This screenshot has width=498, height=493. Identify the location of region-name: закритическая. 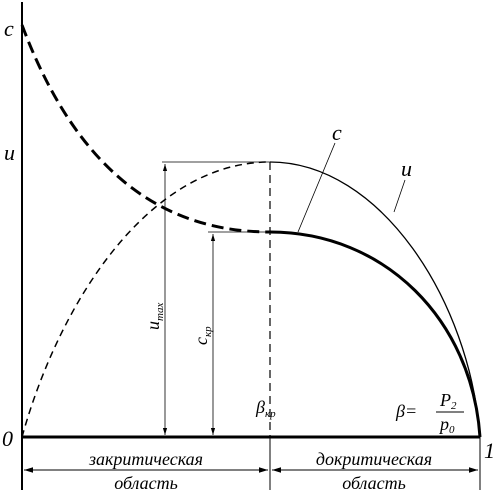
(145, 459).